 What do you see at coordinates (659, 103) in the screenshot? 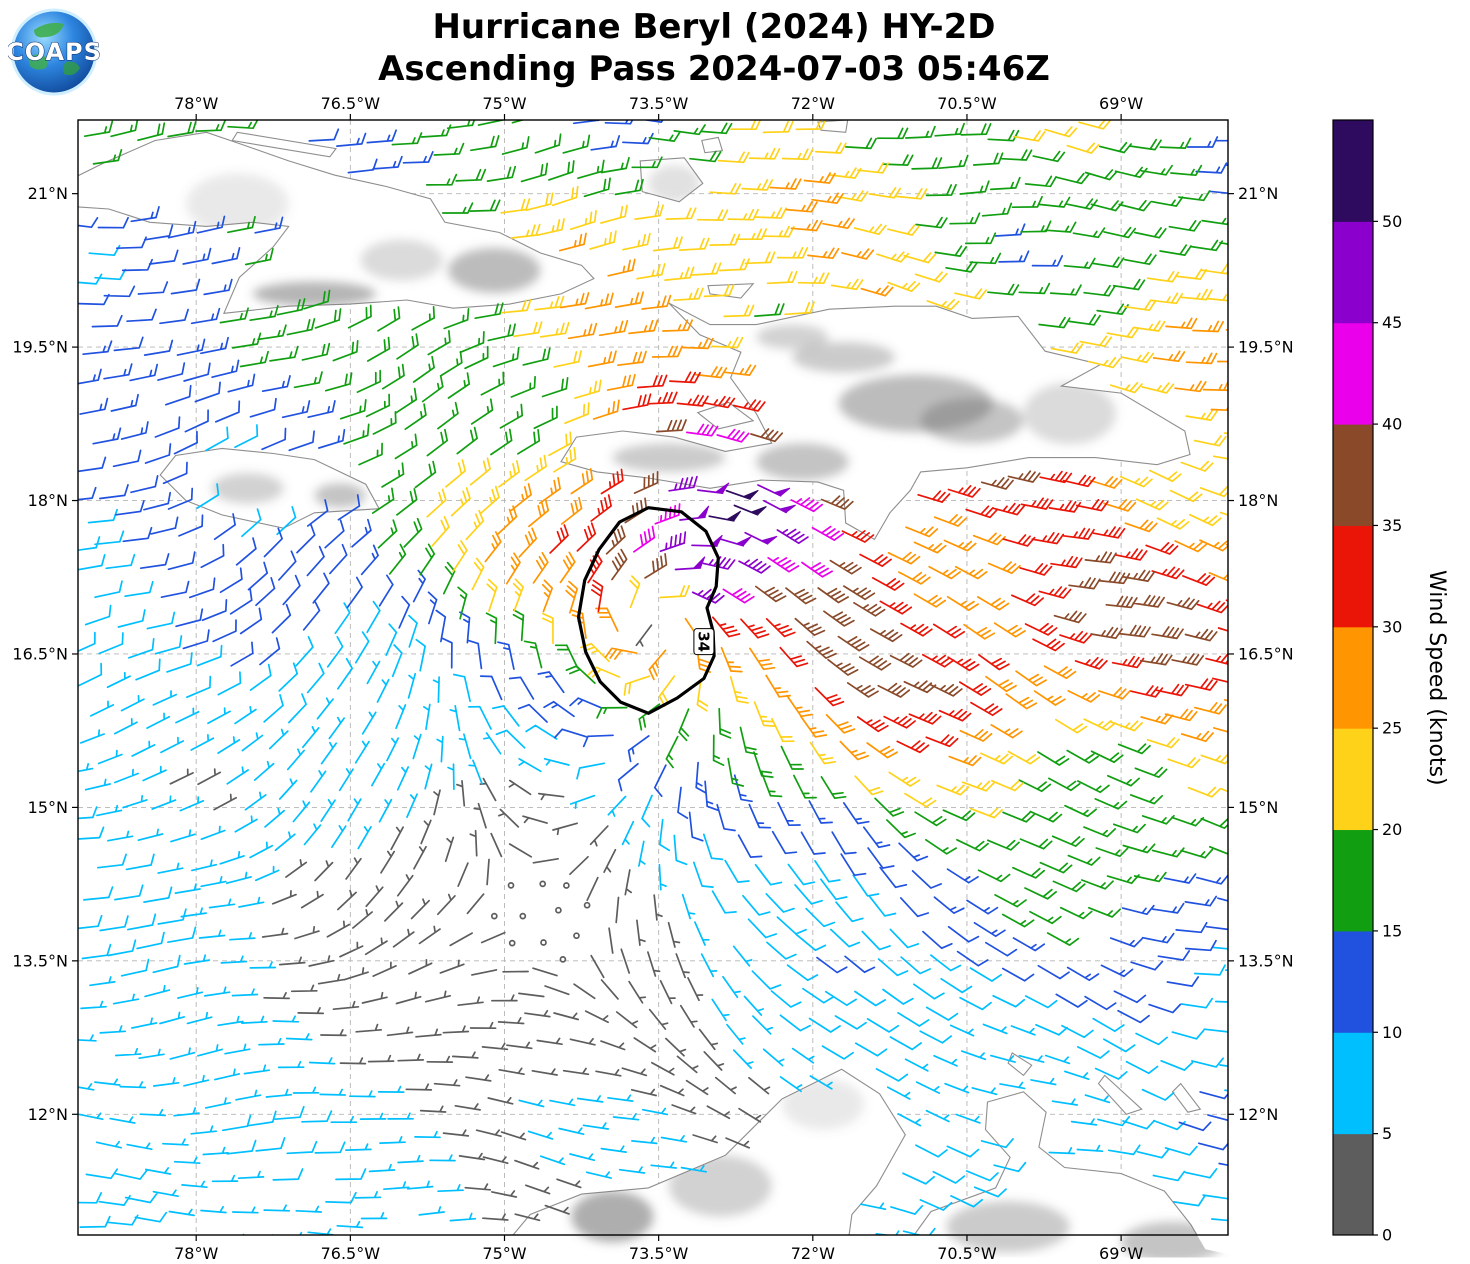
I see `lon-tick-label-top: 73.5°W` at bounding box center [659, 103].